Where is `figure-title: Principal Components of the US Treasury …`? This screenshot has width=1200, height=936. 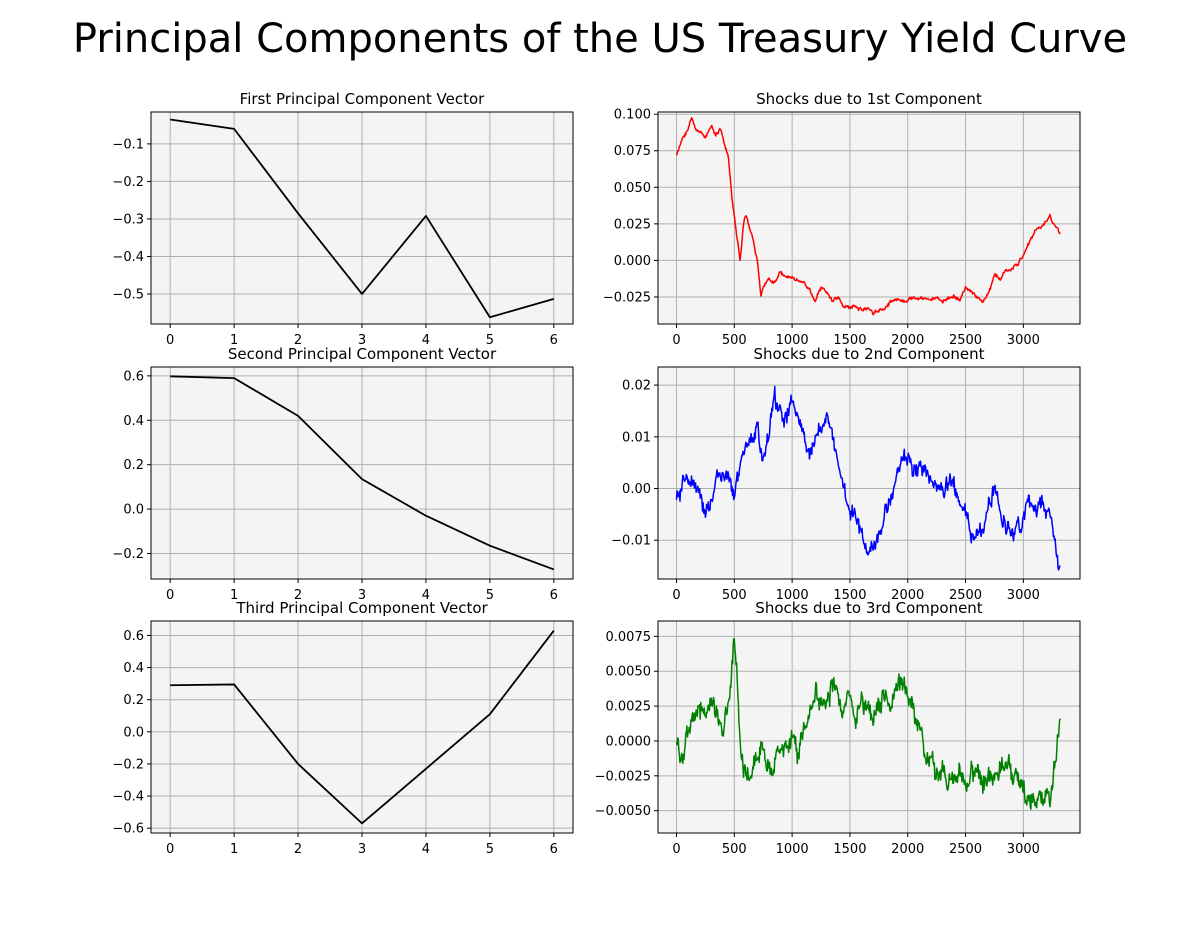
figure-title: Principal Components of the US Treasury … is located at coordinates (600, 39).